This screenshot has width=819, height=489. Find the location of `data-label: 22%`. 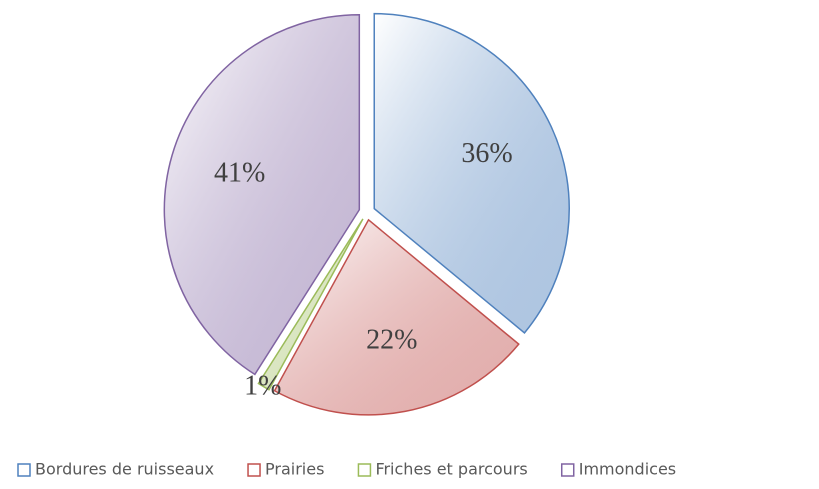

data-label: 22% is located at coordinates (391, 340).